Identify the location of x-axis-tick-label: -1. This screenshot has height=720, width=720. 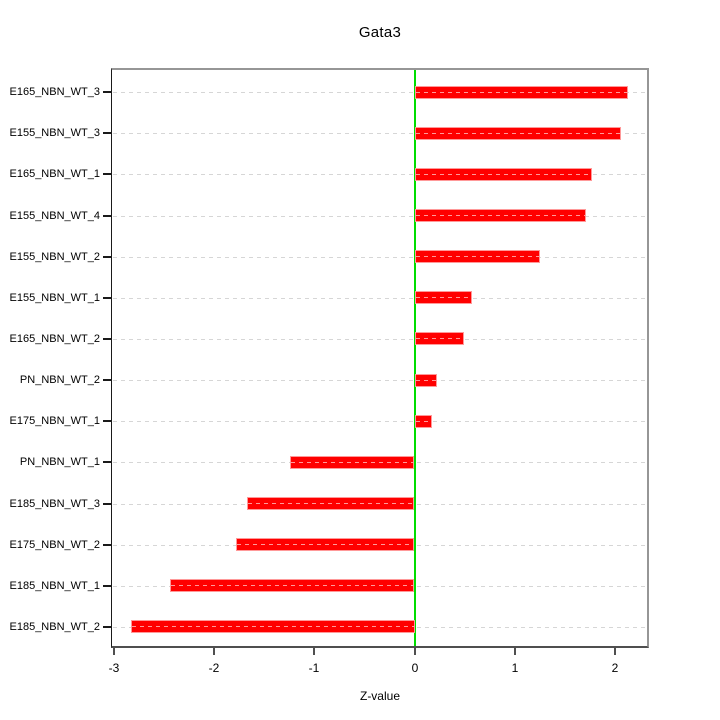
(314, 668).